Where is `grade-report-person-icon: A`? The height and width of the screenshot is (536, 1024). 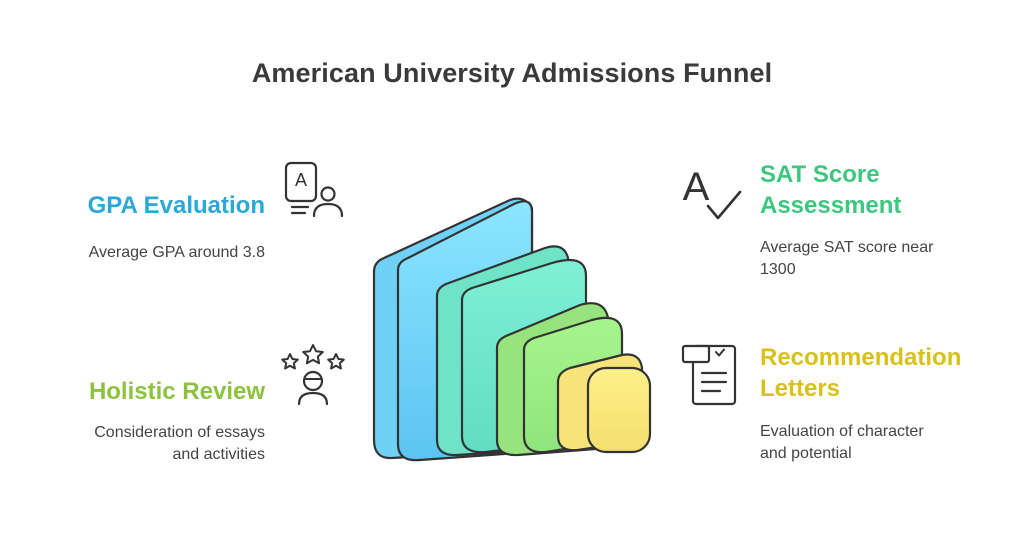 grade-report-person-icon: A is located at coordinates (314, 193).